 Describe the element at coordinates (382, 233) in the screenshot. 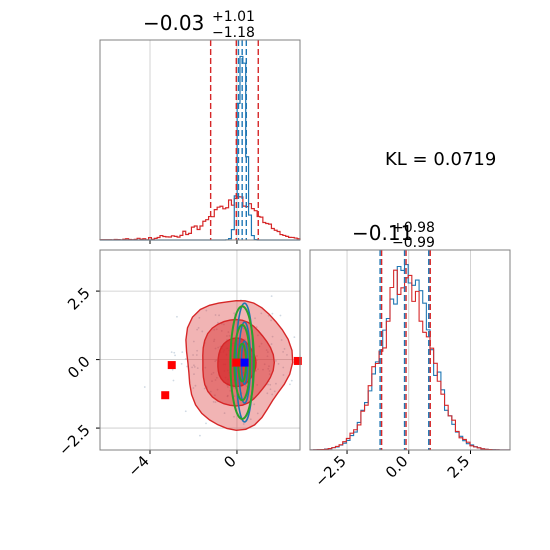

I see `title-param-2: −0.11` at that location.